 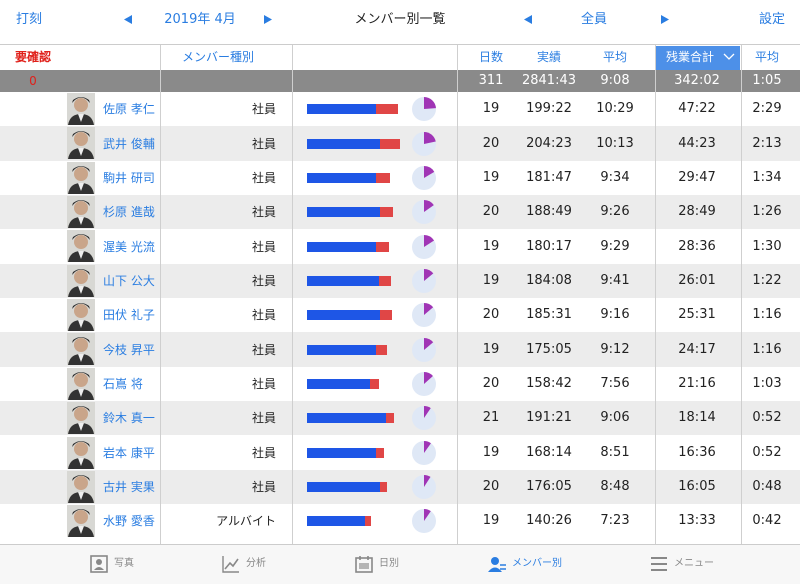 I want to click on col-ot-avg: 平均, so click(x=766, y=57).